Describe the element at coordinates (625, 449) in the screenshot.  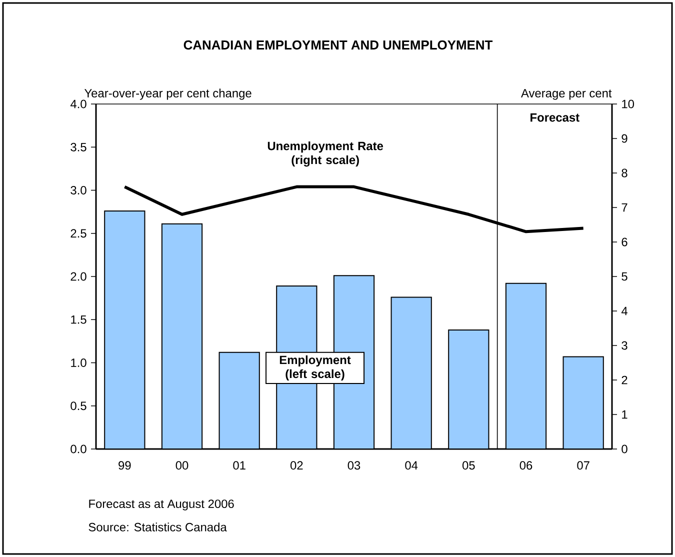
I see `y2-tick-label: 0` at that location.